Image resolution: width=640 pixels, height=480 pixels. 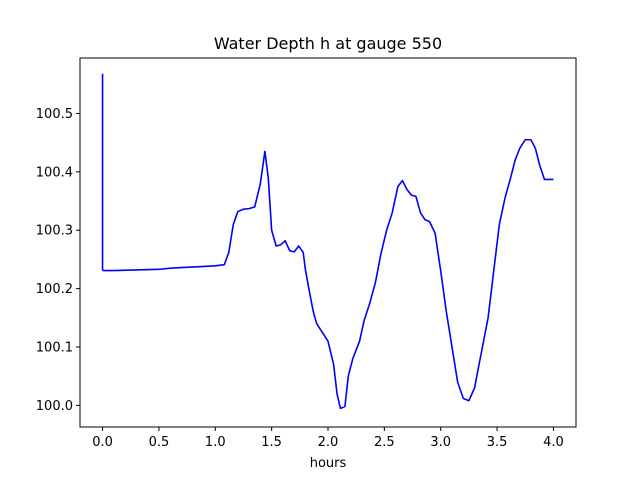 I want to click on x-tick-label: 3.5, so click(x=497, y=442).